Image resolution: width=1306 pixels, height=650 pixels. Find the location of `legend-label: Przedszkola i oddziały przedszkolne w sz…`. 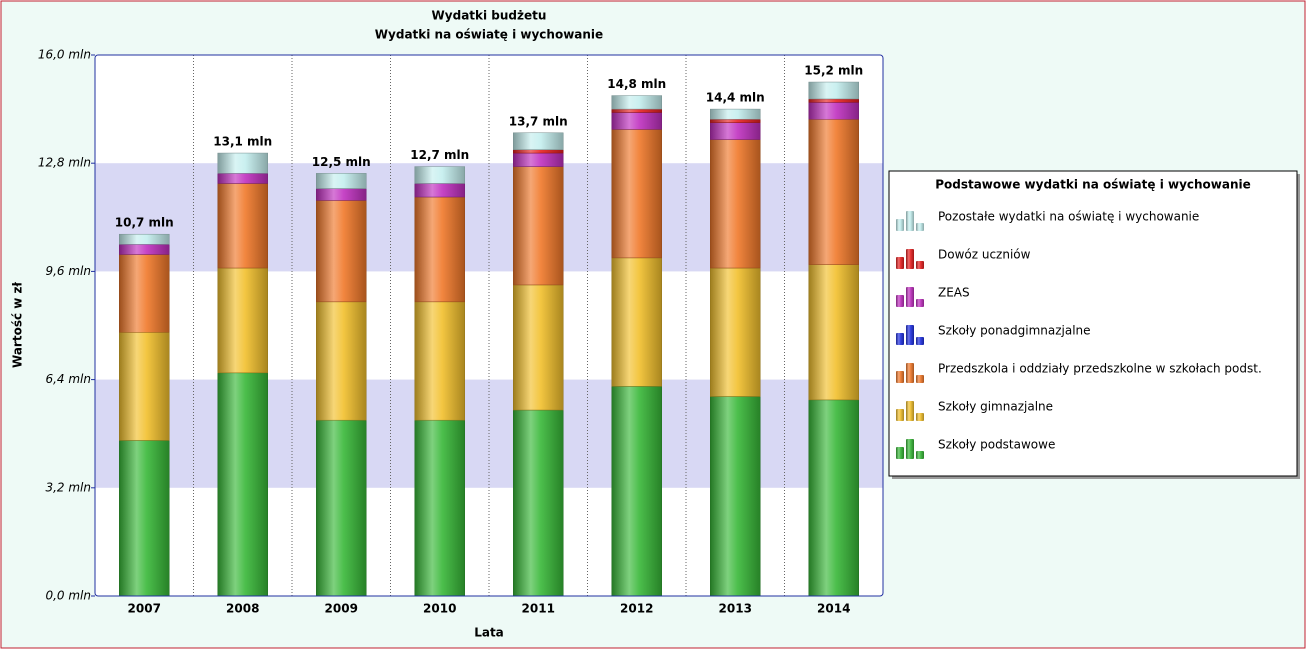

legend-label: Przedszkola i oddziały przedszkolne w sz… is located at coordinates (1100, 369).